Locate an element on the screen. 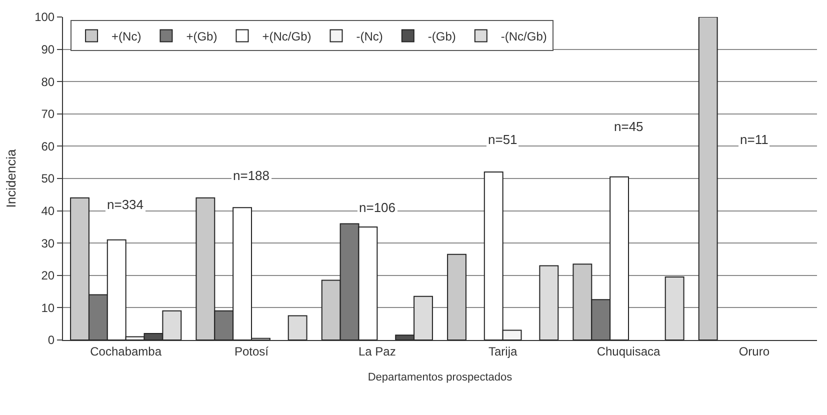 This screenshot has width=827, height=415. annotation: n=51 is located at coordinates (503, 139).